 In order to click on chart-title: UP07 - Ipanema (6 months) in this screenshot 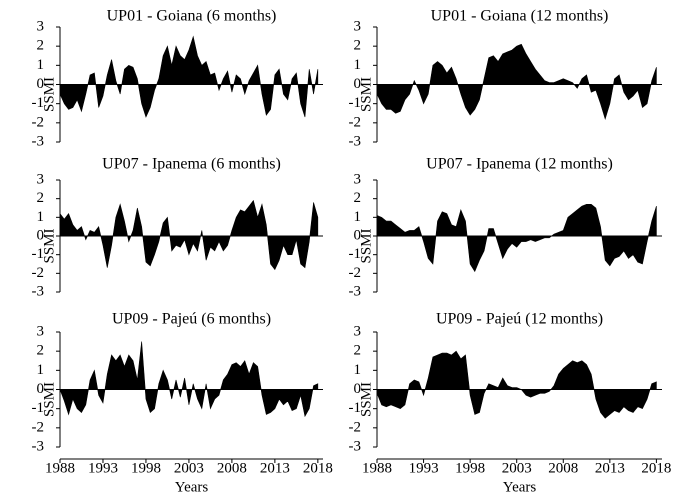, I will do `click(191, 164)`.